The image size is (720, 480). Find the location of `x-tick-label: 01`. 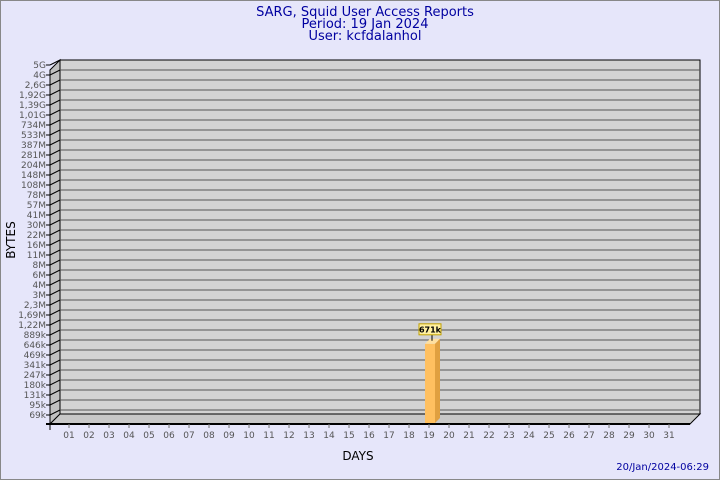

x-tick-label: 01 is located at coordinates (68, 436).